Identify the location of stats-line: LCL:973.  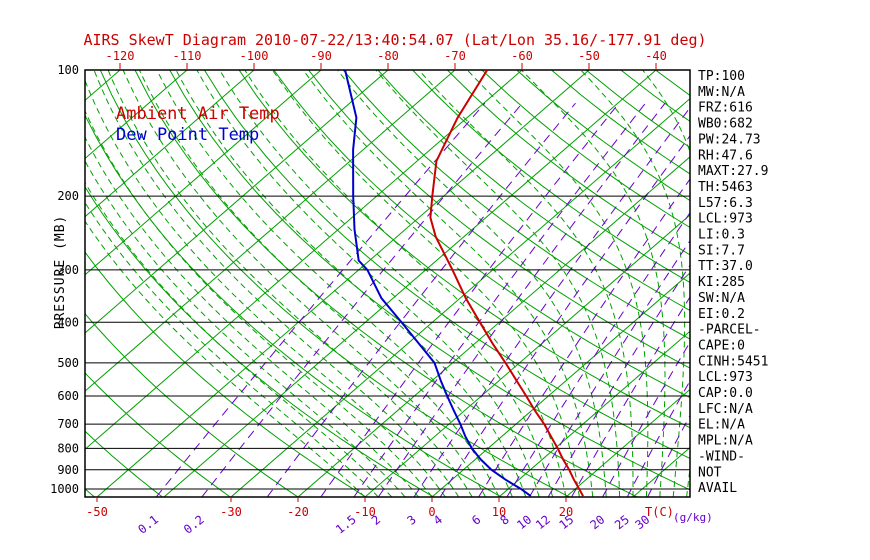
(725, 377).